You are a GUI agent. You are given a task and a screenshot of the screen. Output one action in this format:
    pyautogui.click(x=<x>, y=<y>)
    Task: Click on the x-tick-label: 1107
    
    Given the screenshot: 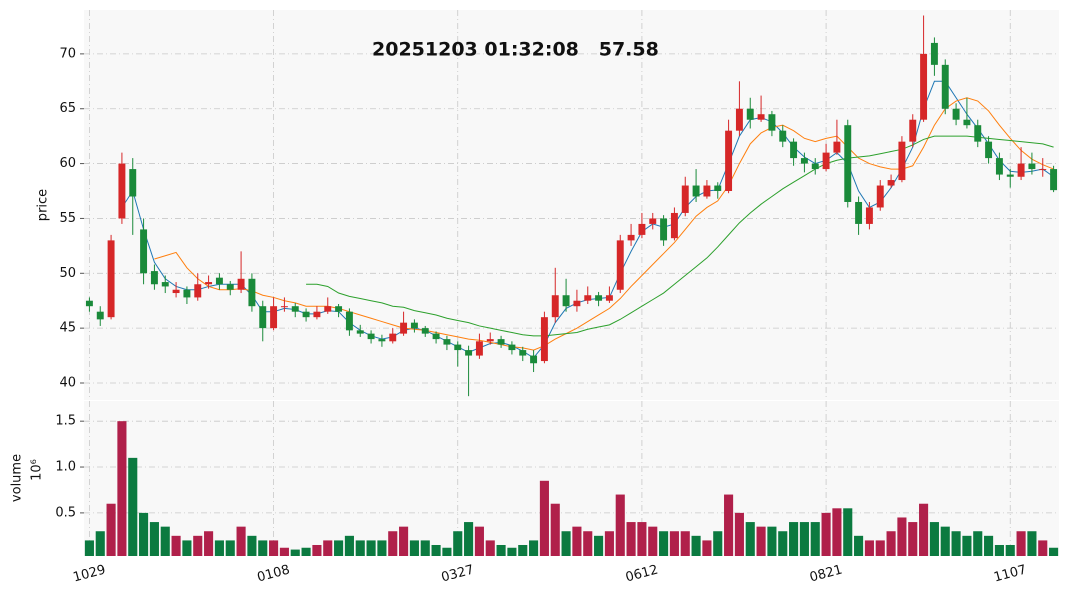 What is the action you would take?
    pyautogui.click(x=1010, y=573)
    